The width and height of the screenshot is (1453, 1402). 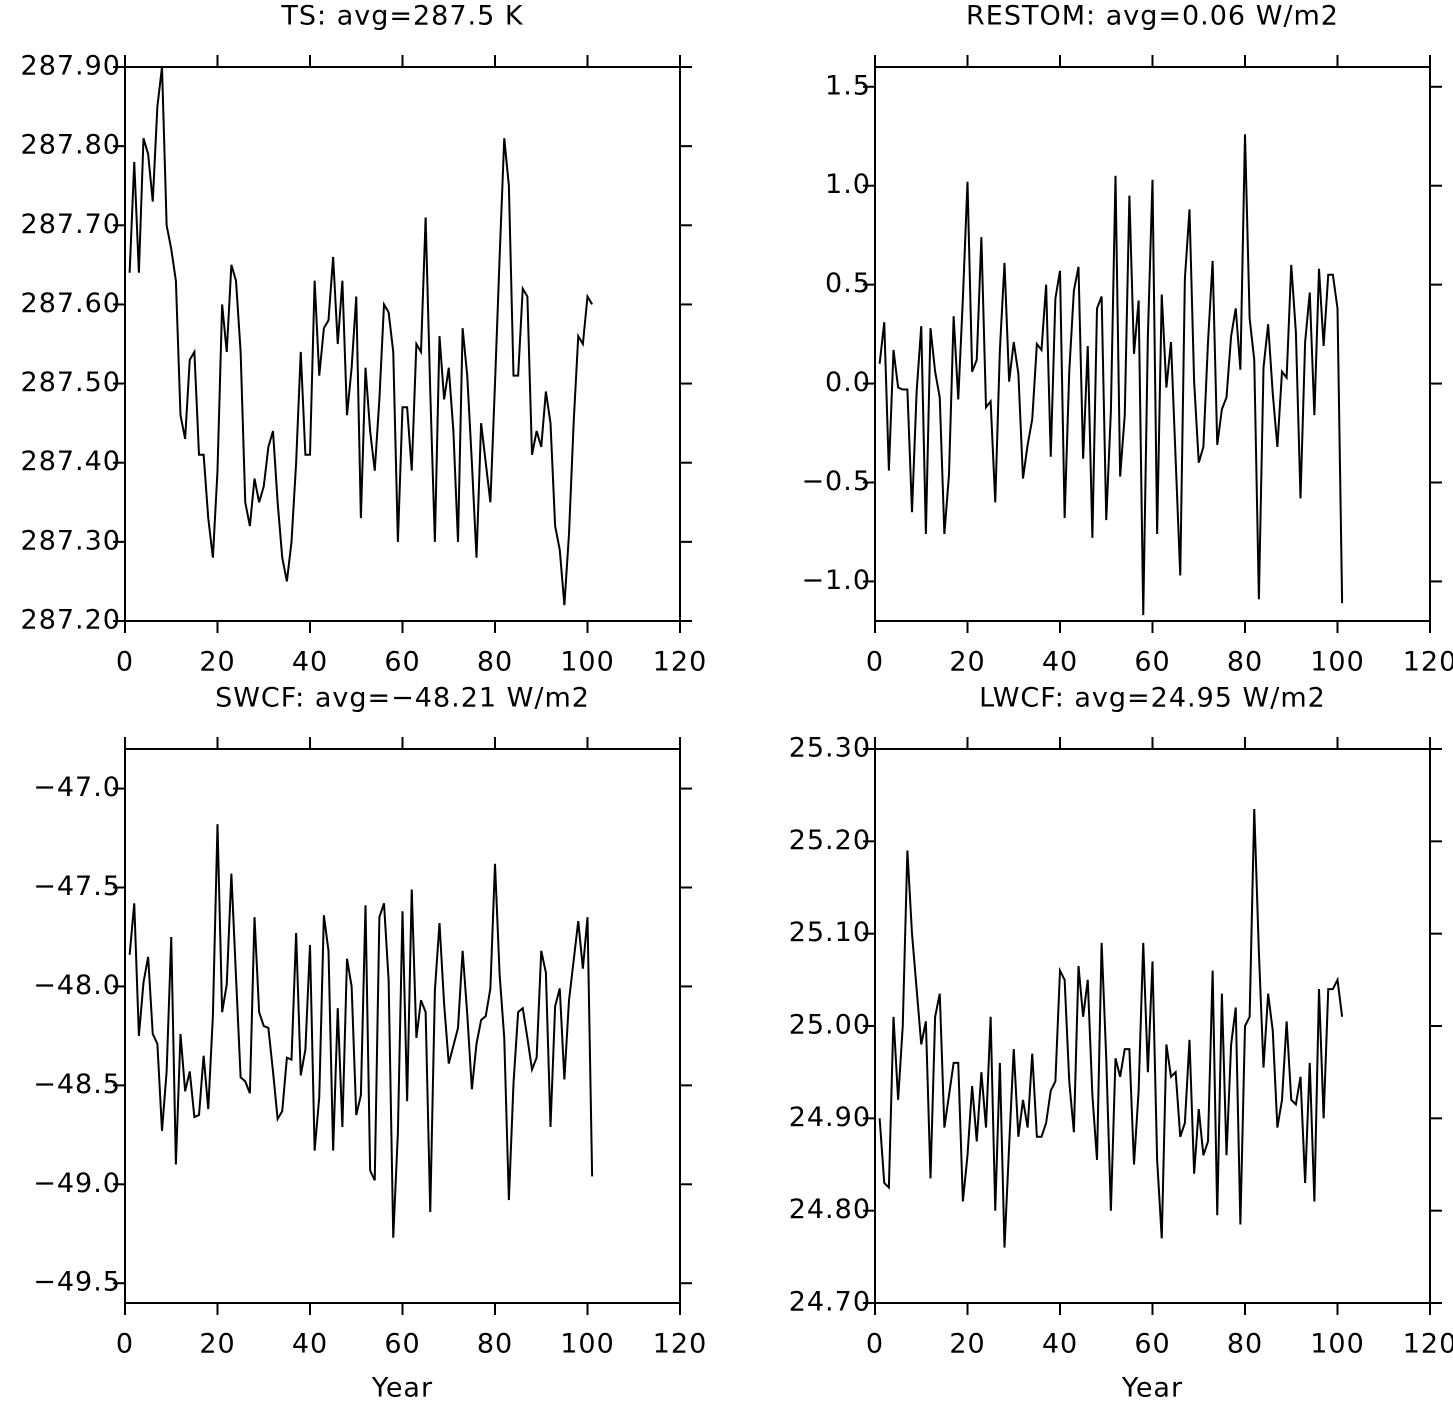 What do you see at coordinates (71, 145) in the screenshot?
I see `y-tick-label: 287.80` at bounding box center [71, 145].